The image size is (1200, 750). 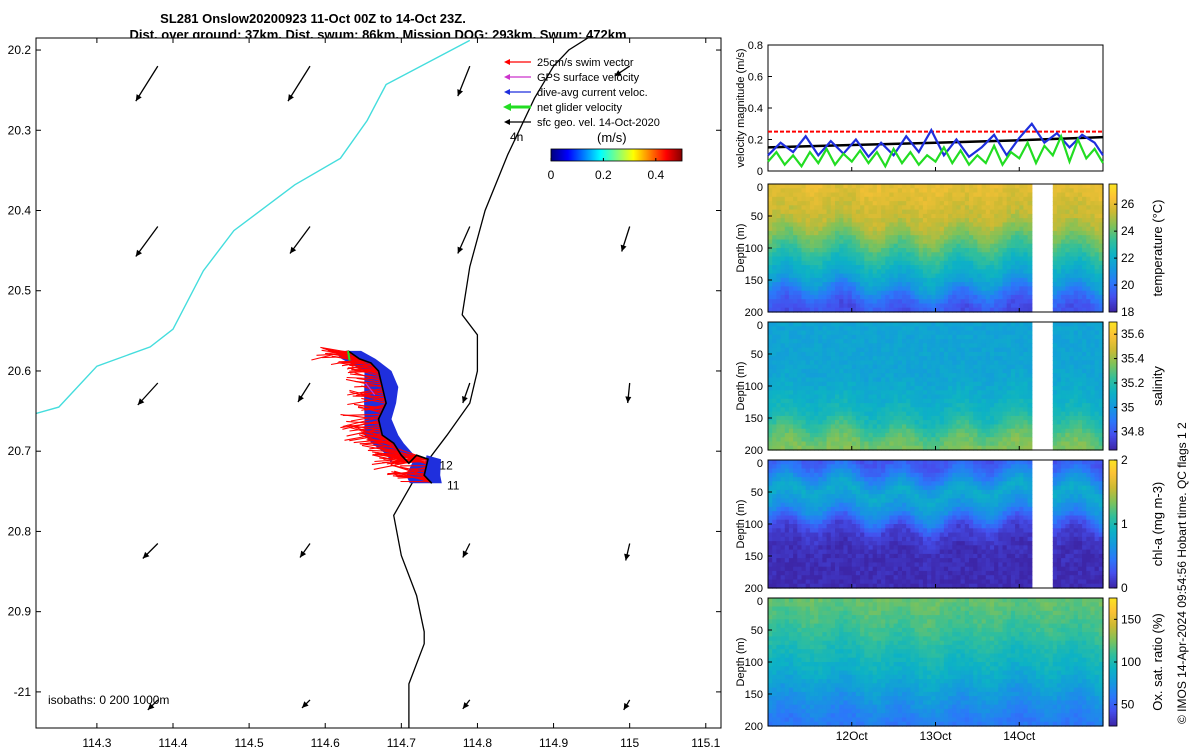 I want to click on swim-vector, so click(x=382, y=447).